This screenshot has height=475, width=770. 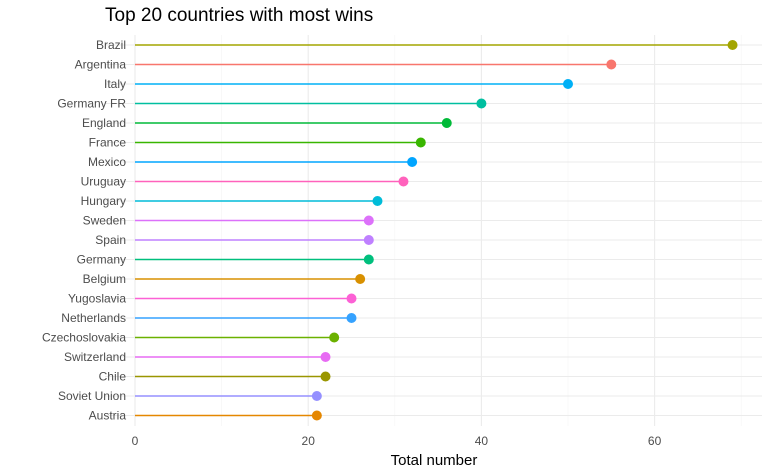 I want to click on y-tick-label: Czechoslovakia, so click(x=84, y=338).